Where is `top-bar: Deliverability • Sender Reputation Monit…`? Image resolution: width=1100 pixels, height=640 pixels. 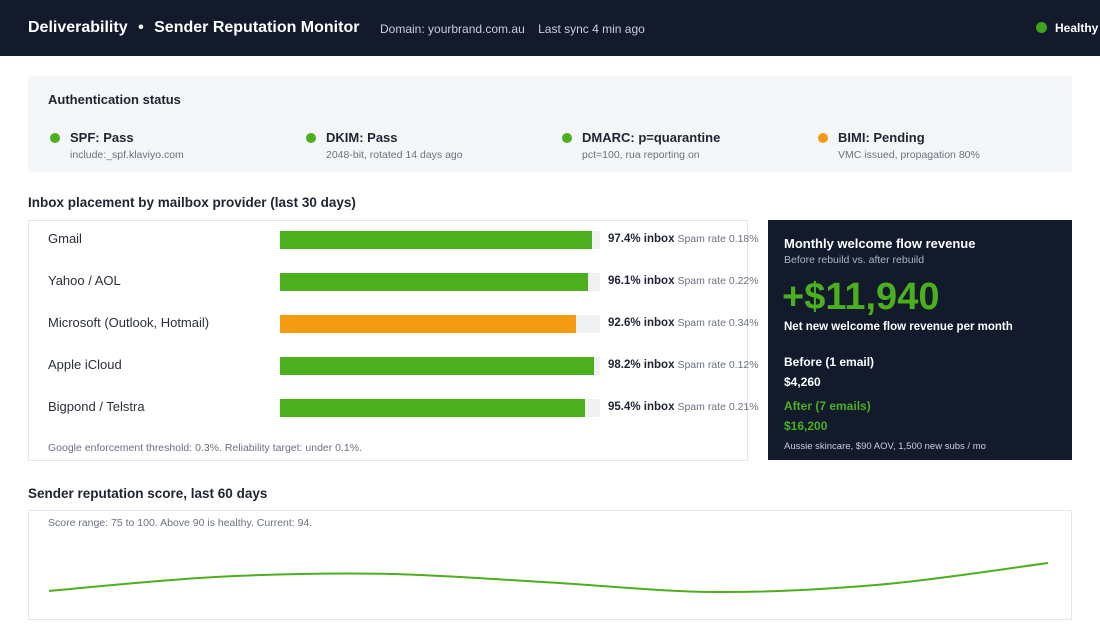 top-bar: Deliverability • Sender Reputation Monit… is located at coordinates (550, 28).